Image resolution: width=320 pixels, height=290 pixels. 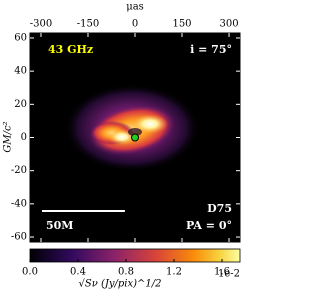 I want to click on colorbar-tick-label: 0.8, so click(x=126, y=272).